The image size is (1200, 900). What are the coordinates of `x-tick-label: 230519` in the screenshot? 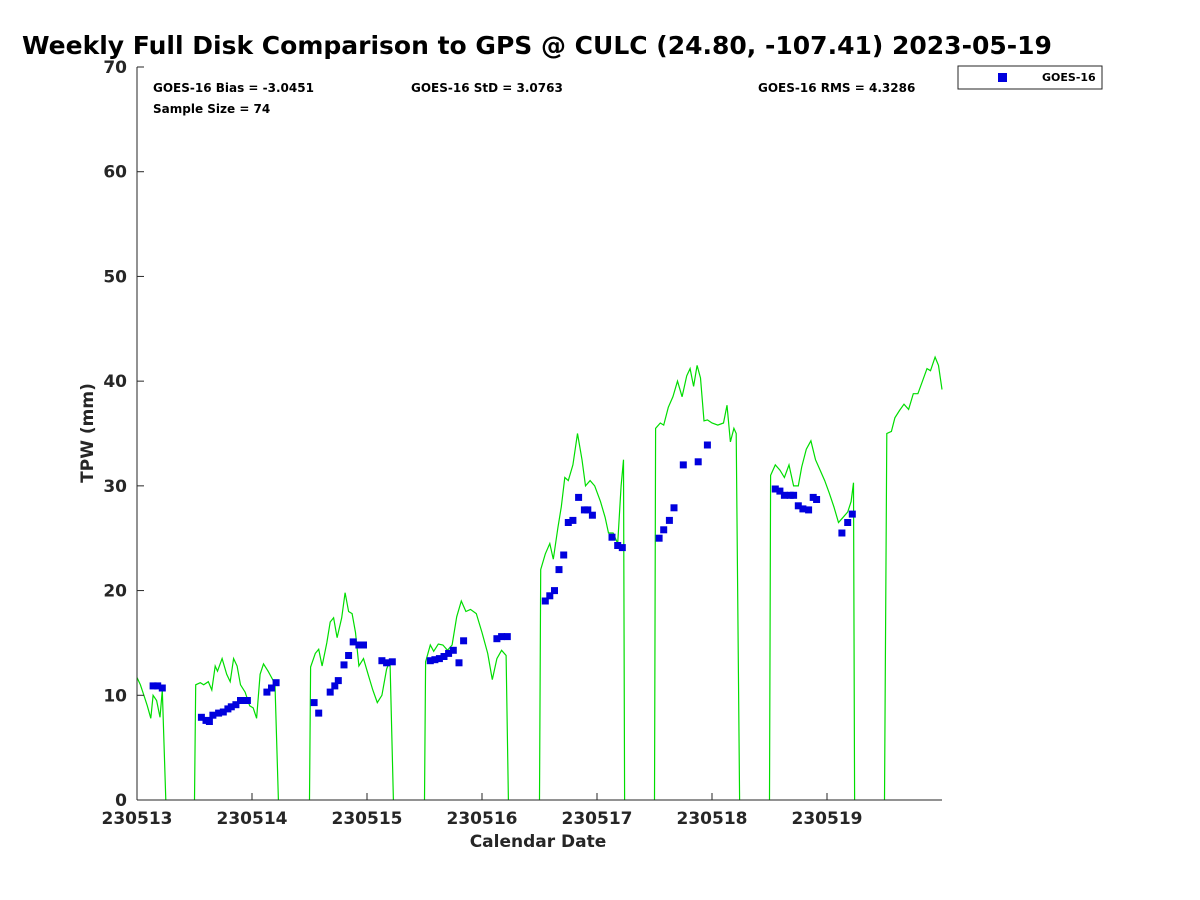 It's located at (827, 819).